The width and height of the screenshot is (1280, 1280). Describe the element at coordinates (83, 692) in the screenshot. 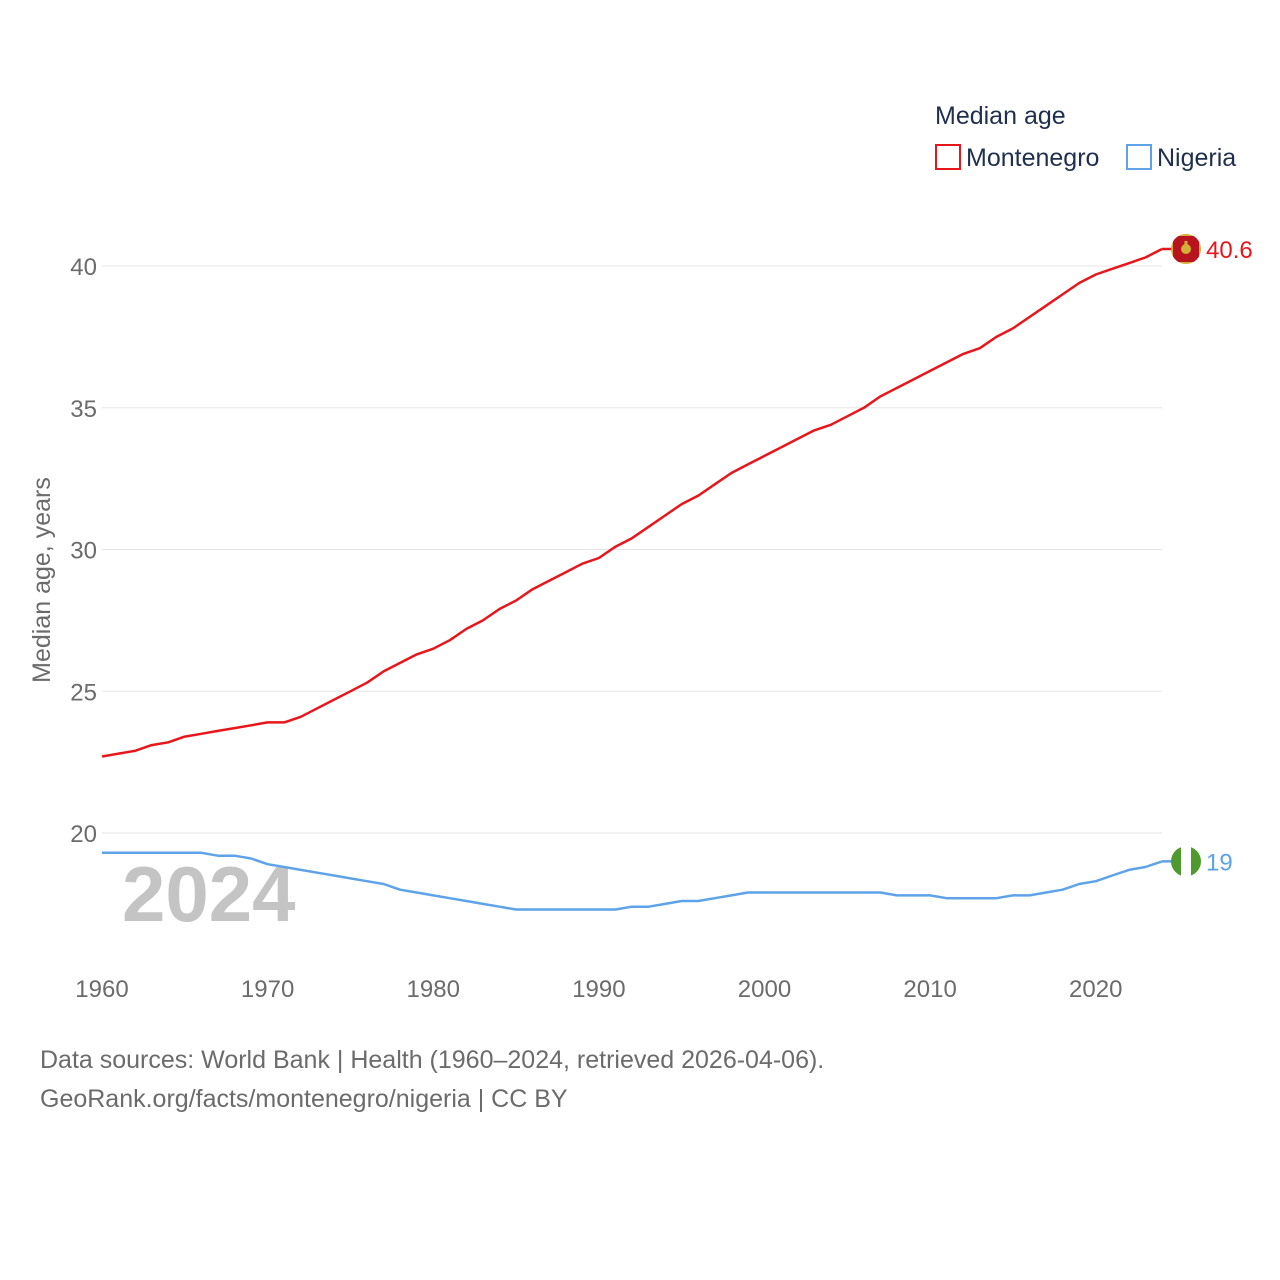

I see `y-tick-label: 25` at that location.